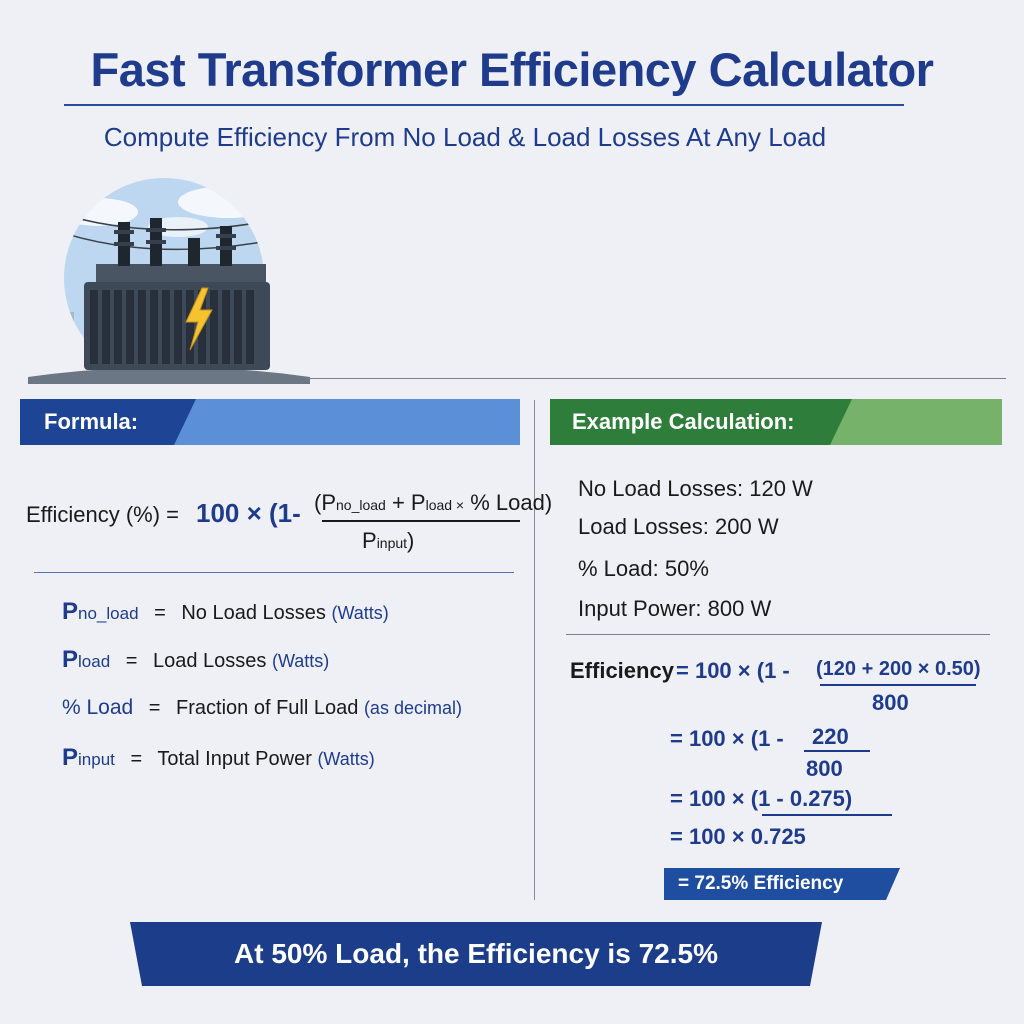  Describe the element at coordinates (695, 488) in the screenshot. I see `given-no-load-losses: No Load Losses: 120 W` at that location.